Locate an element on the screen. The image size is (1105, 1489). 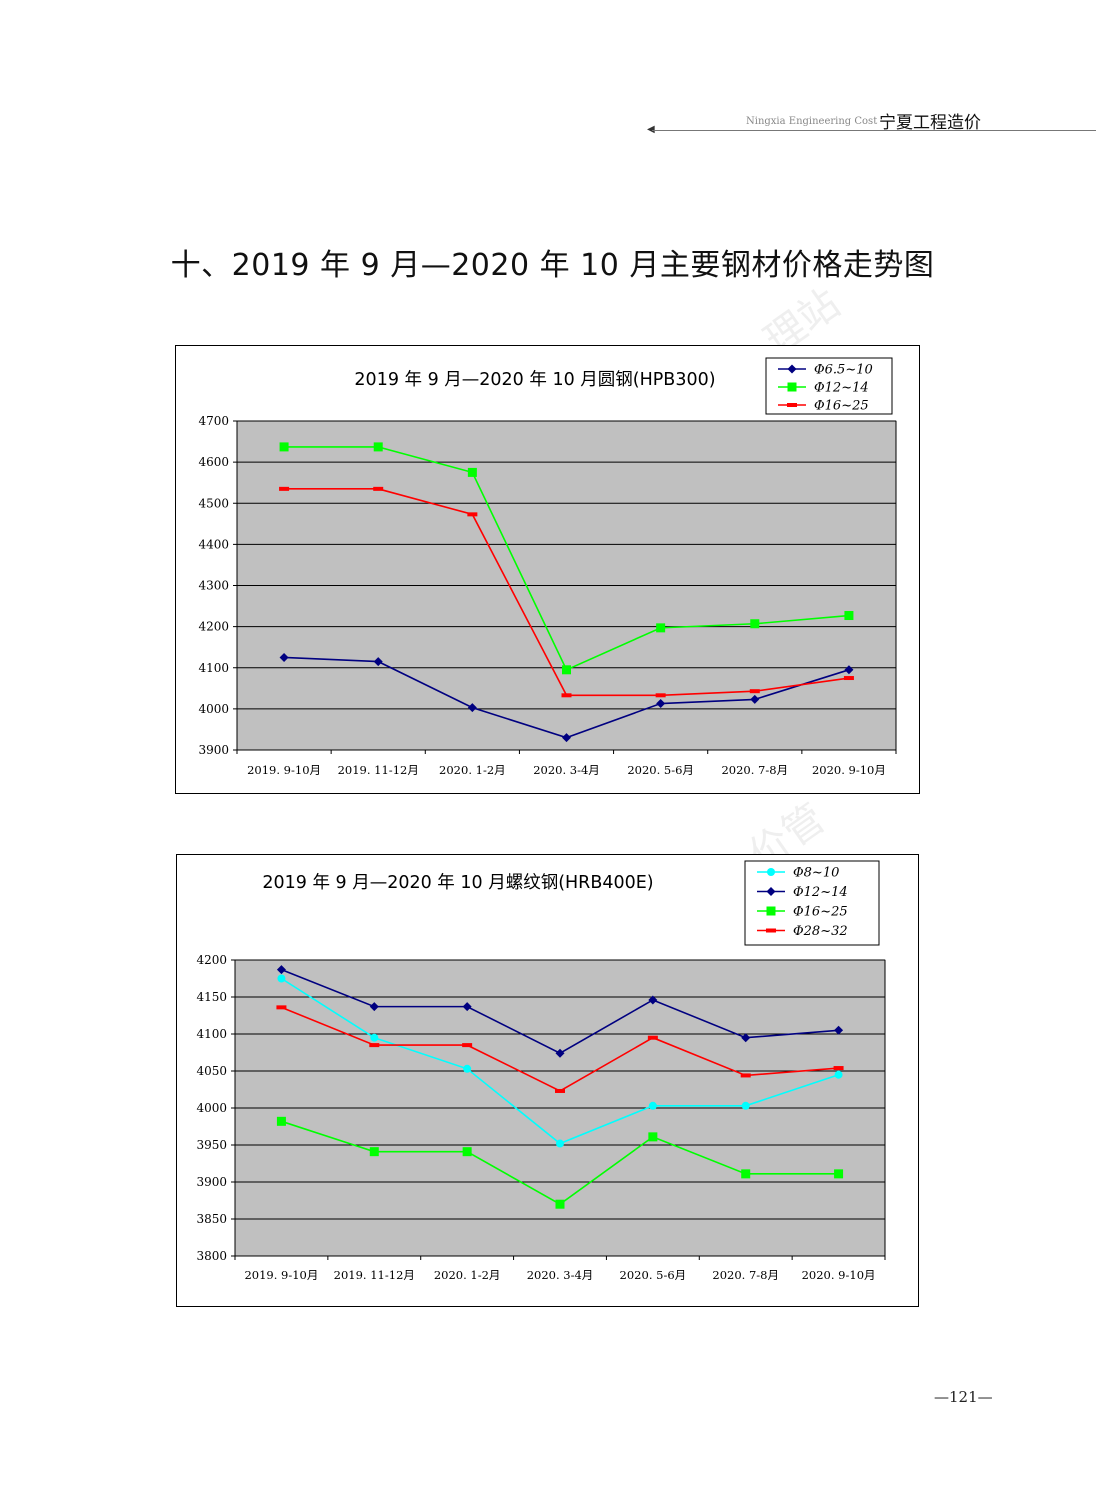
header-arrow-icon: ◀ is located at coordinates (651, 129).